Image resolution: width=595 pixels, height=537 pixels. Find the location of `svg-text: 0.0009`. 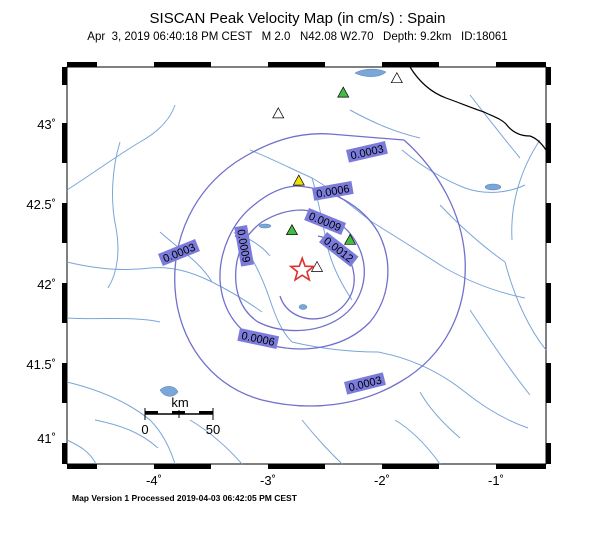

svg-text: 0.0009 is located at coordinates (243, 245).